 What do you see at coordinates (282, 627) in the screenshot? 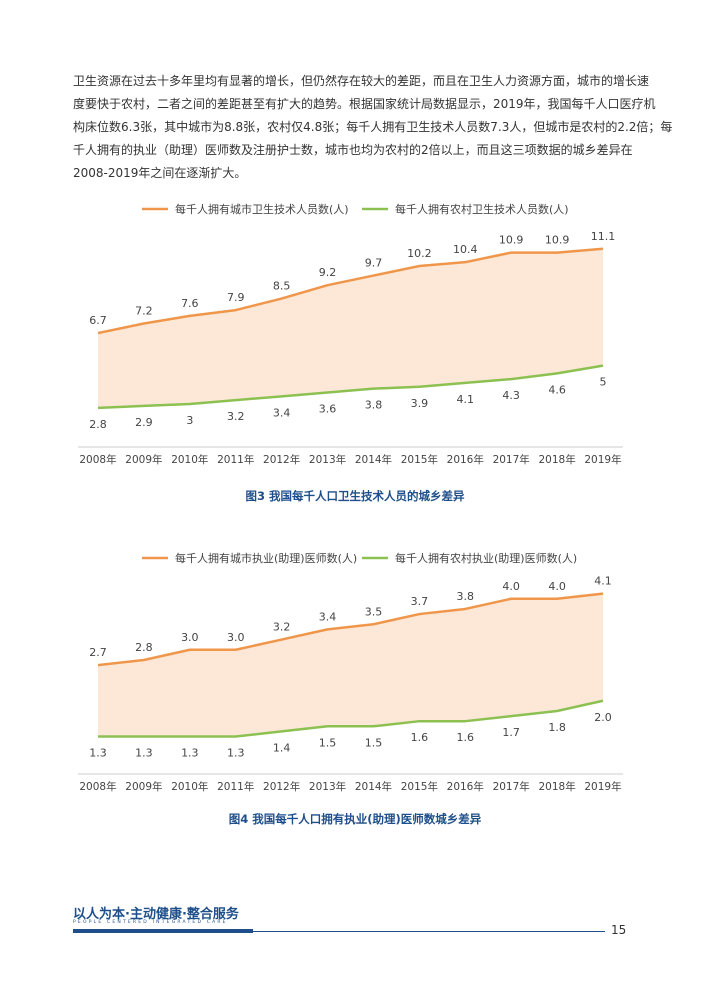
I see `urban-data-label: 3.2` at bounding box center [282, 627].